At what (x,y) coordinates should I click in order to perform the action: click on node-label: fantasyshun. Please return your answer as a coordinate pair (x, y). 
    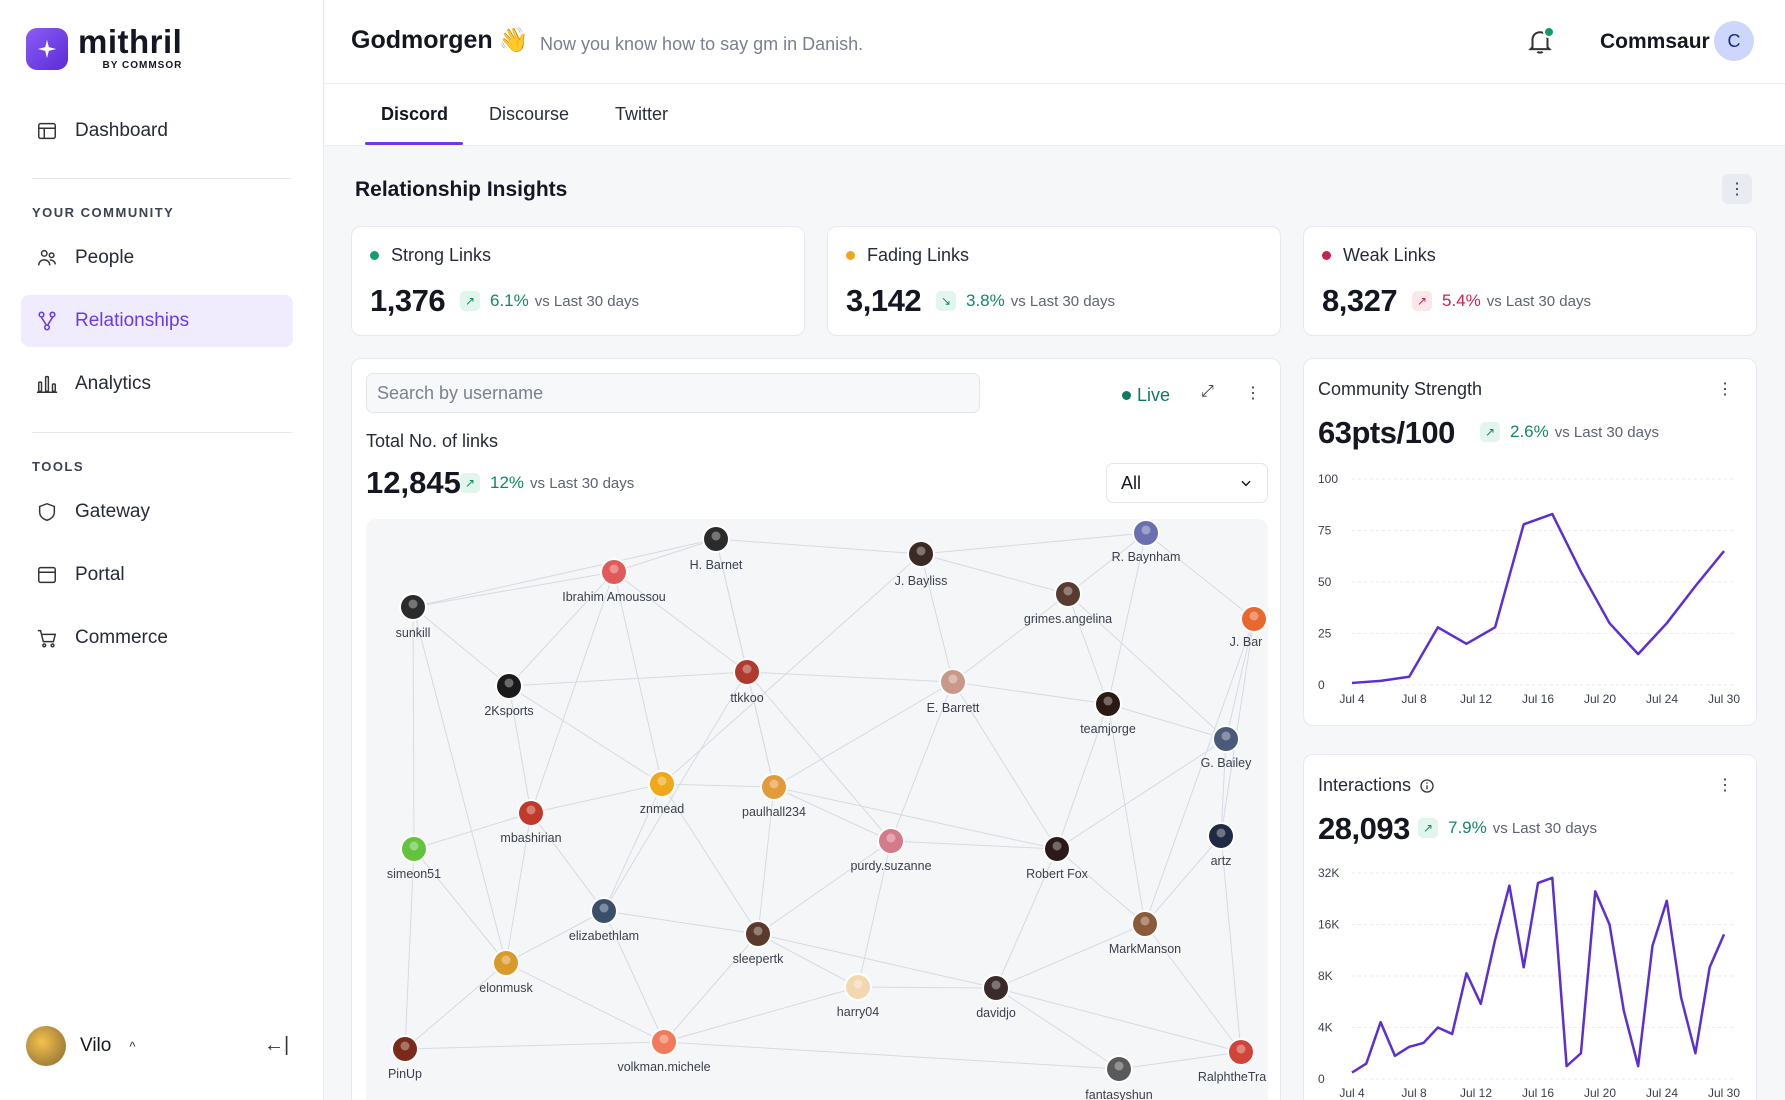
    Looking at the image, I should click on (1118, 1094).